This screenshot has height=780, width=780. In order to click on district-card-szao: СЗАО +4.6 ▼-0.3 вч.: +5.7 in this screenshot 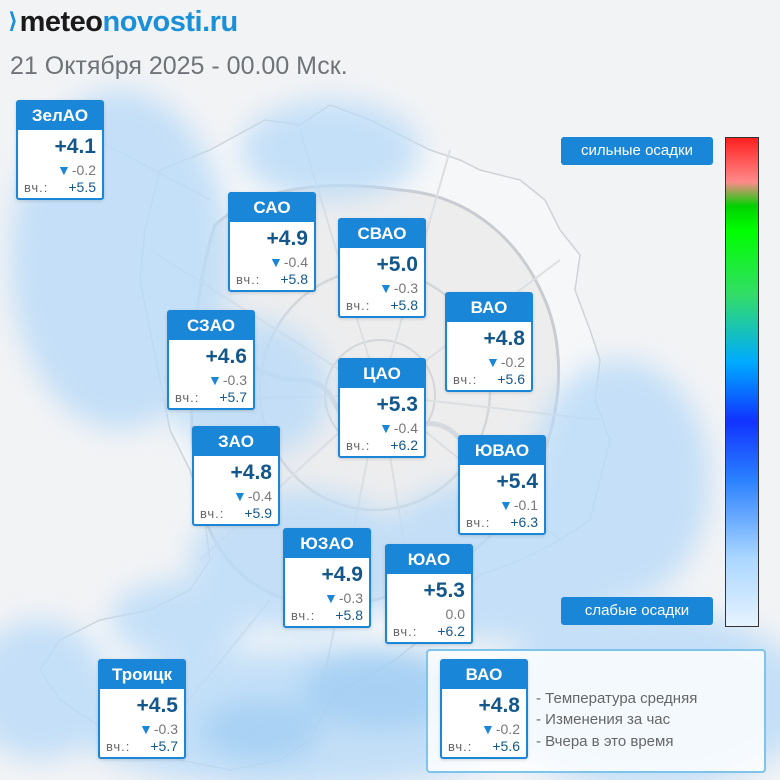, I will do `click(211, 360)`.